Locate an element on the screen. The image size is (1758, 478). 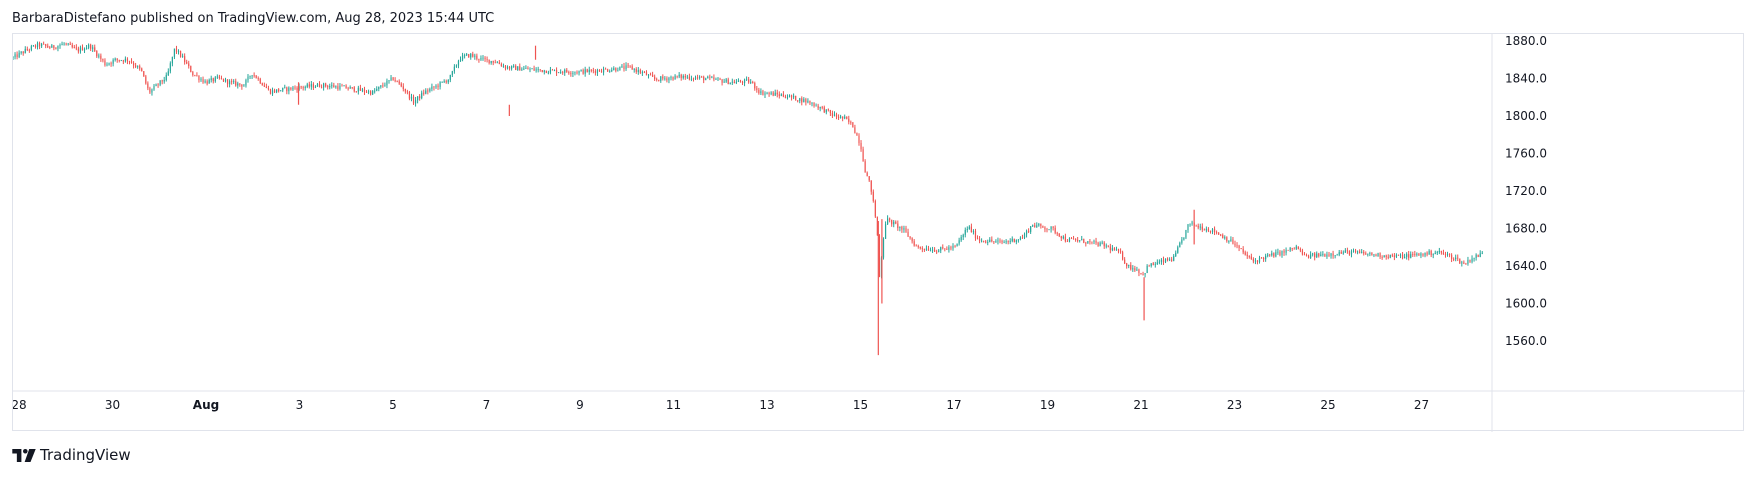
x-tick-label: 19 is located at coordinates (1047, 405).